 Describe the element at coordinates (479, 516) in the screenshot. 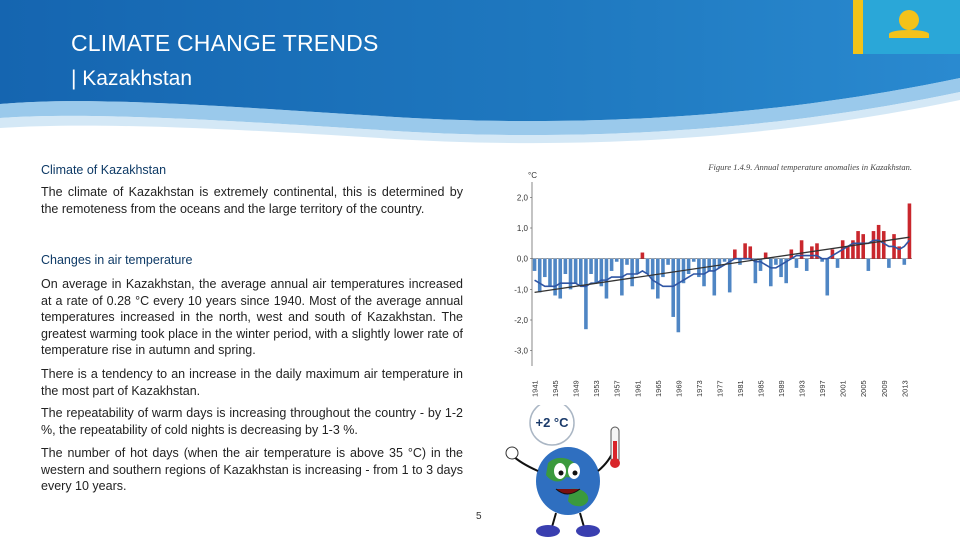

I see `page-number: 5` at that location.